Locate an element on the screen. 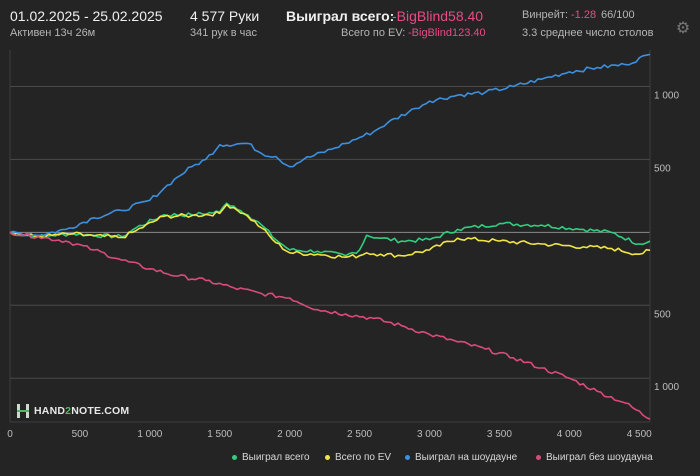 The height and width of the screenshot is (476, 700). legend-label: Всего по EV is located at coordinates (363, 457).